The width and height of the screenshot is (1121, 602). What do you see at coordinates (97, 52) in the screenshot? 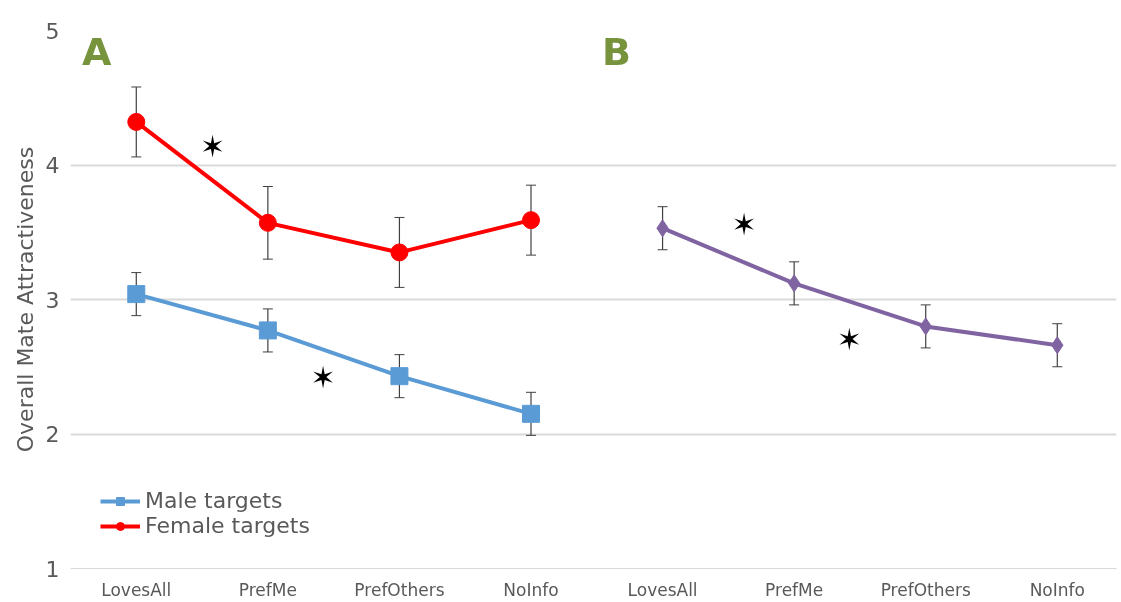
I see `annotation: A` at bounding box center [97, 52].